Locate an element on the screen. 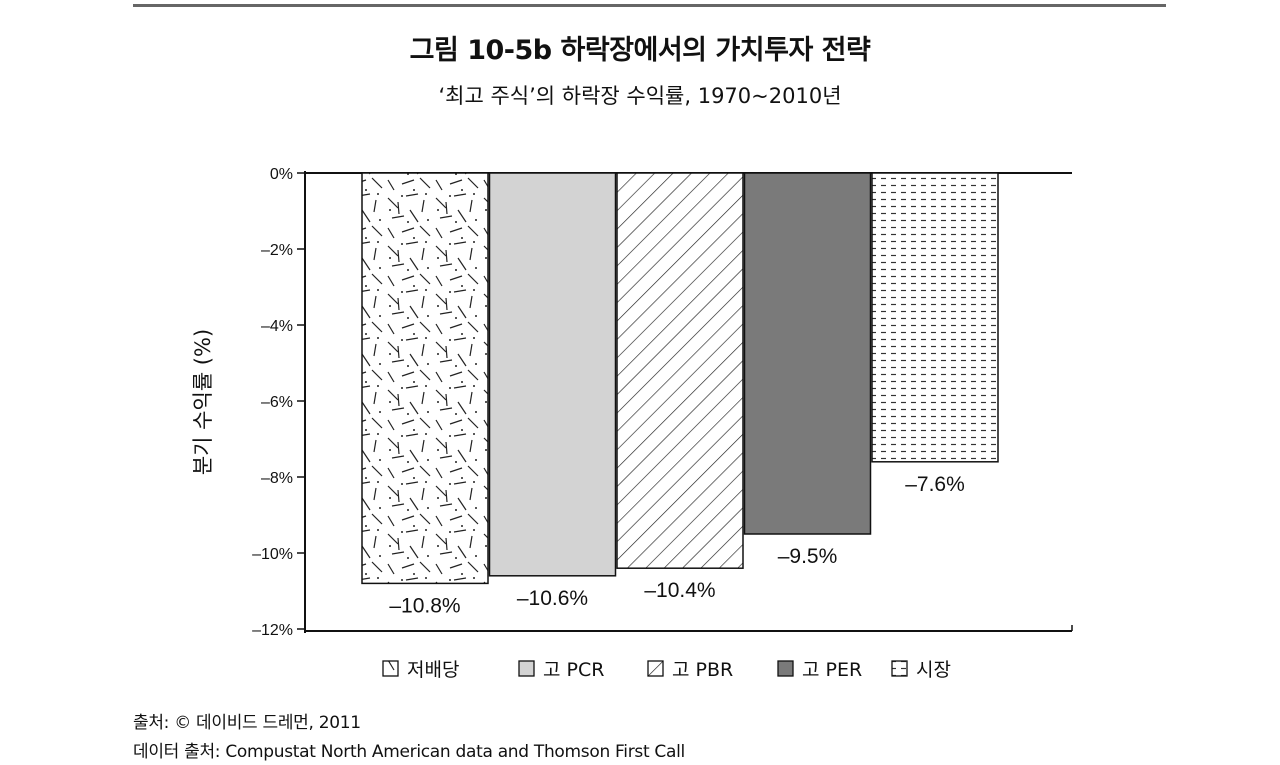  y-tick-label: –4% is located at coordinates (277, 326).